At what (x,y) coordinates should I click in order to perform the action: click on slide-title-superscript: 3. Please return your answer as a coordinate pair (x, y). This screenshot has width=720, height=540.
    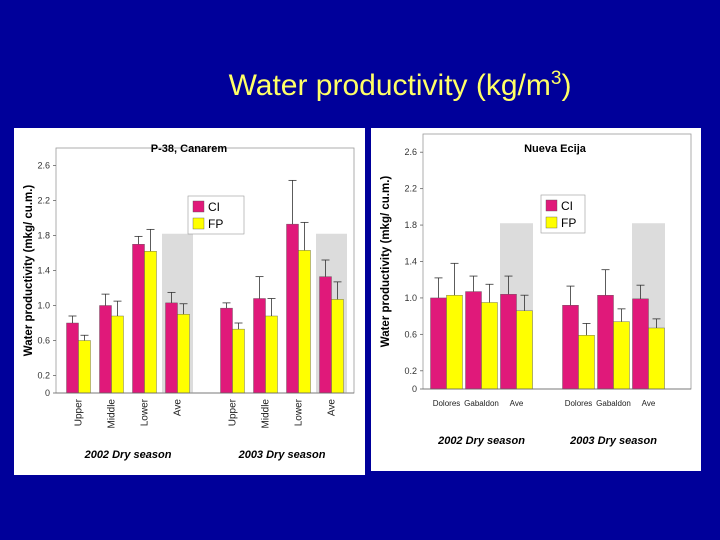
    Looking at the image, I should click on (556, 78).